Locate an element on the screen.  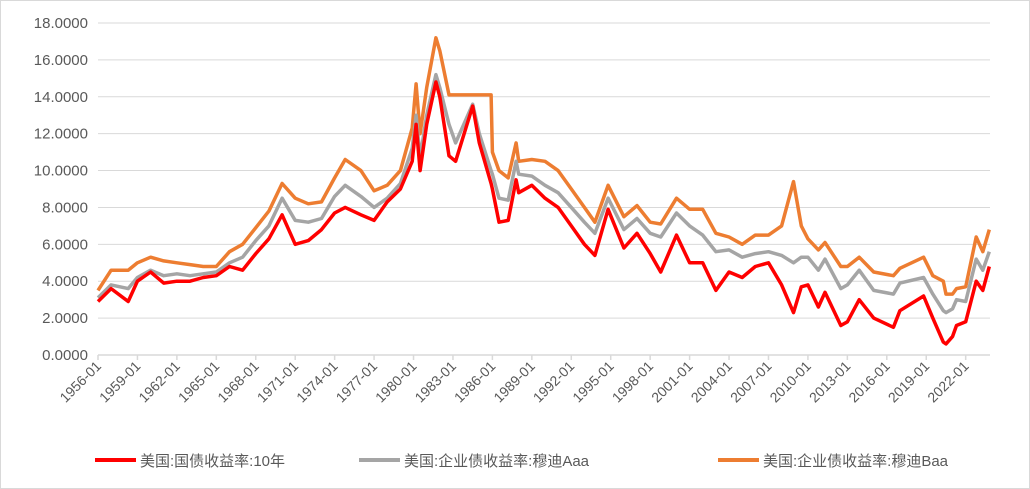
legend-label-baa: 美国:企业债收益率:穆迪Baa is located at coordinates (856, 461).